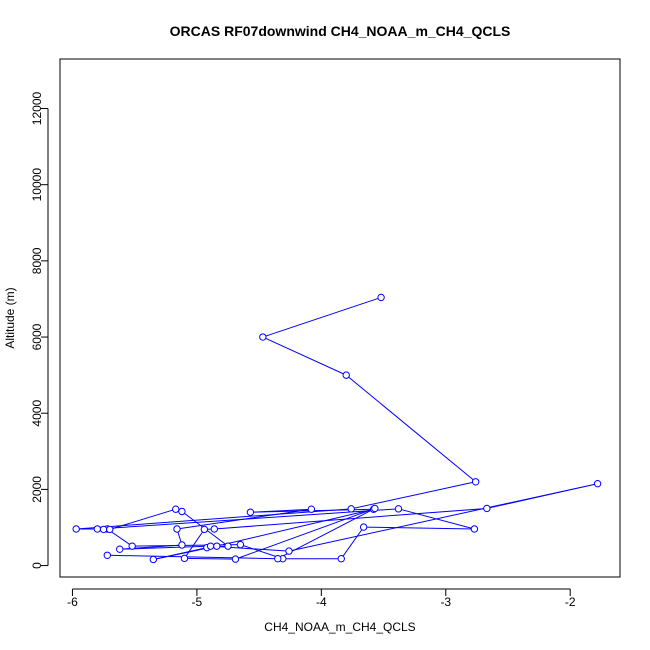  I want to click on x-axis-label: CH4_NOAA_m_CH4_QCLS, so click(339, 627).